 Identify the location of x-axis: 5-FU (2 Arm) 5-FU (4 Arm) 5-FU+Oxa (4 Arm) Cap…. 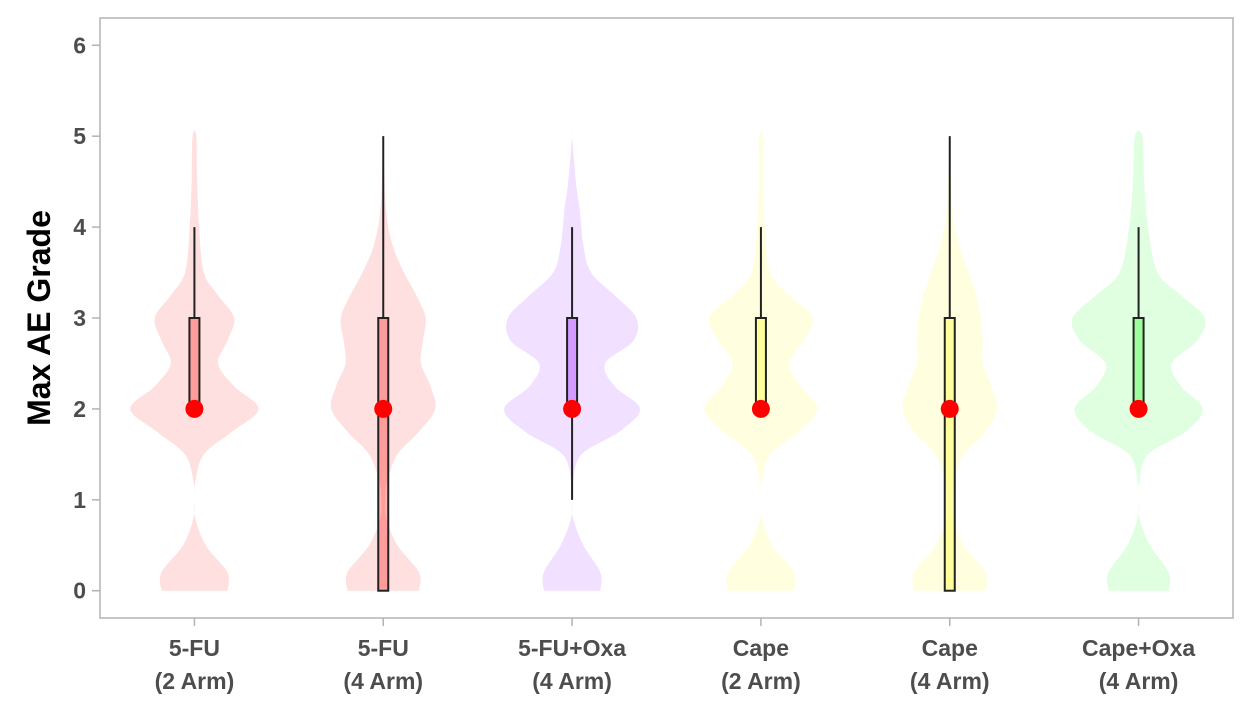
(675, 656).